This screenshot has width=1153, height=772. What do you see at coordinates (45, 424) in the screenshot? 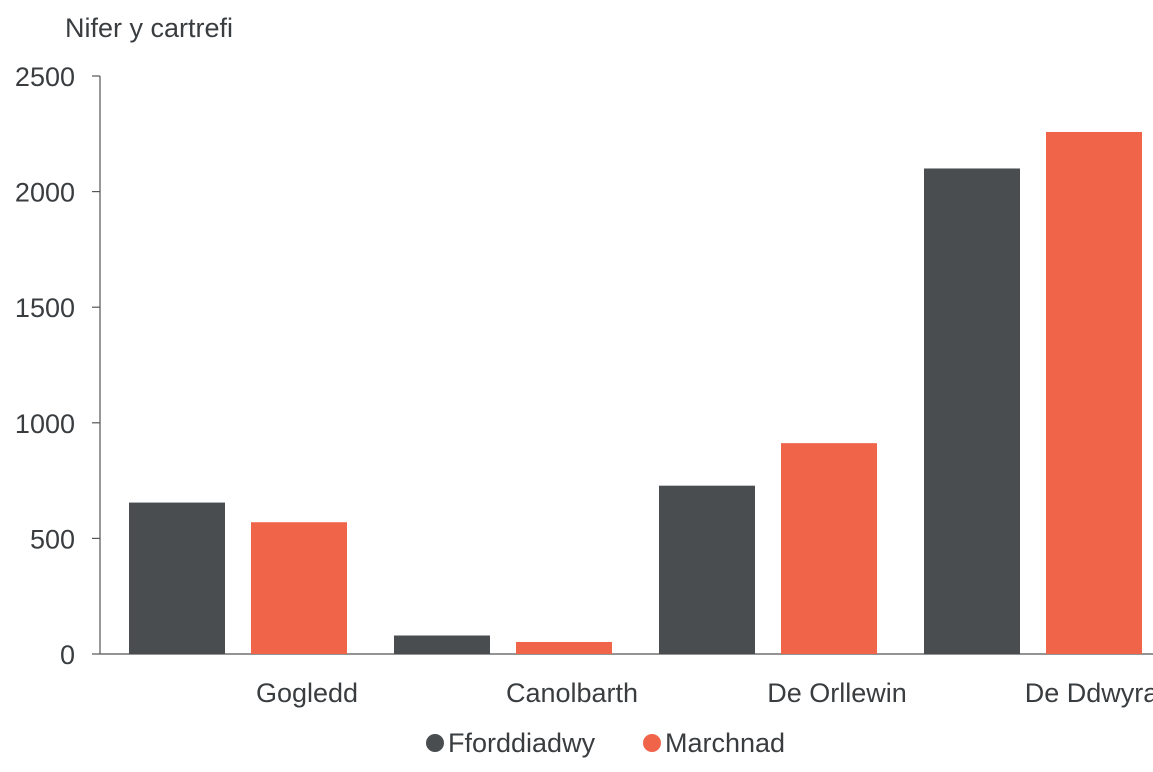
I see `y-tick-label: 1000` at bounding box center [45, 424].